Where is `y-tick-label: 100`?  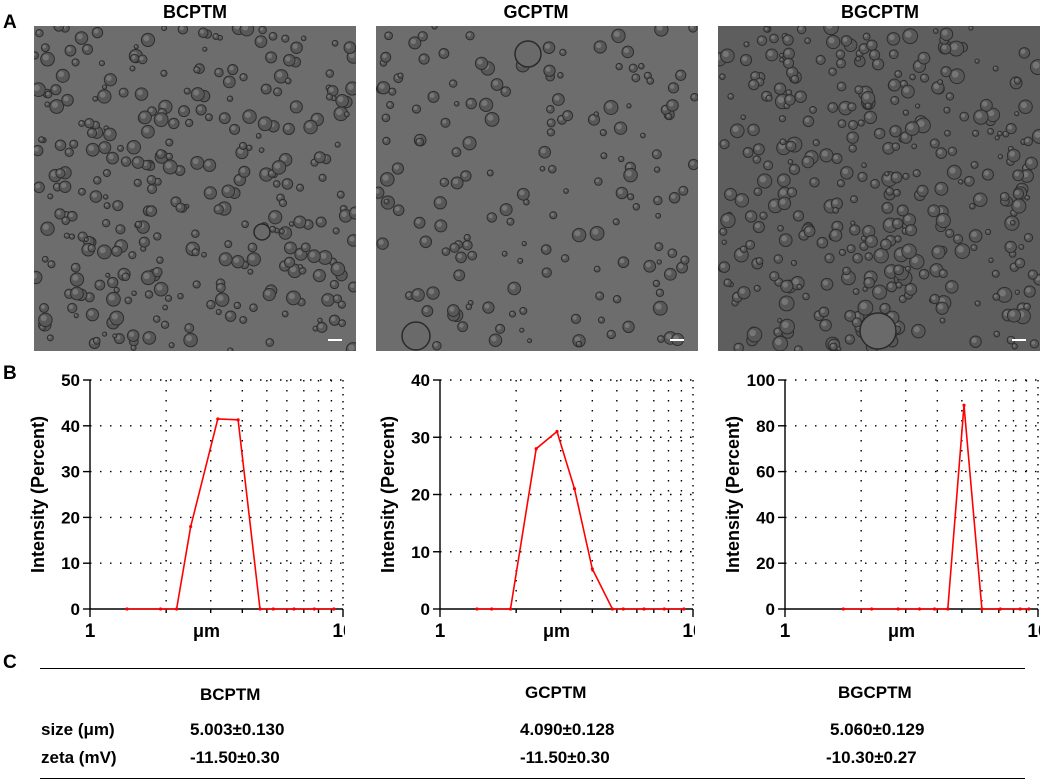
y-tick-label: 100 is located at coordinates (761, 380).